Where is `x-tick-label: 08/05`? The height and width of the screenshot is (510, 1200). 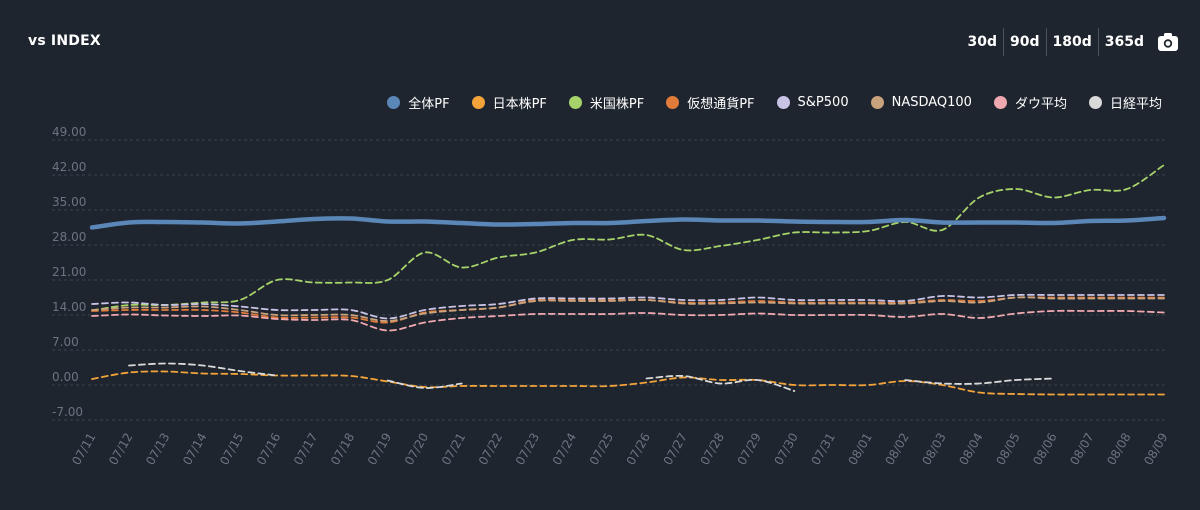 x-tick-label: 08/05 is located at coordinates (1007, 449).